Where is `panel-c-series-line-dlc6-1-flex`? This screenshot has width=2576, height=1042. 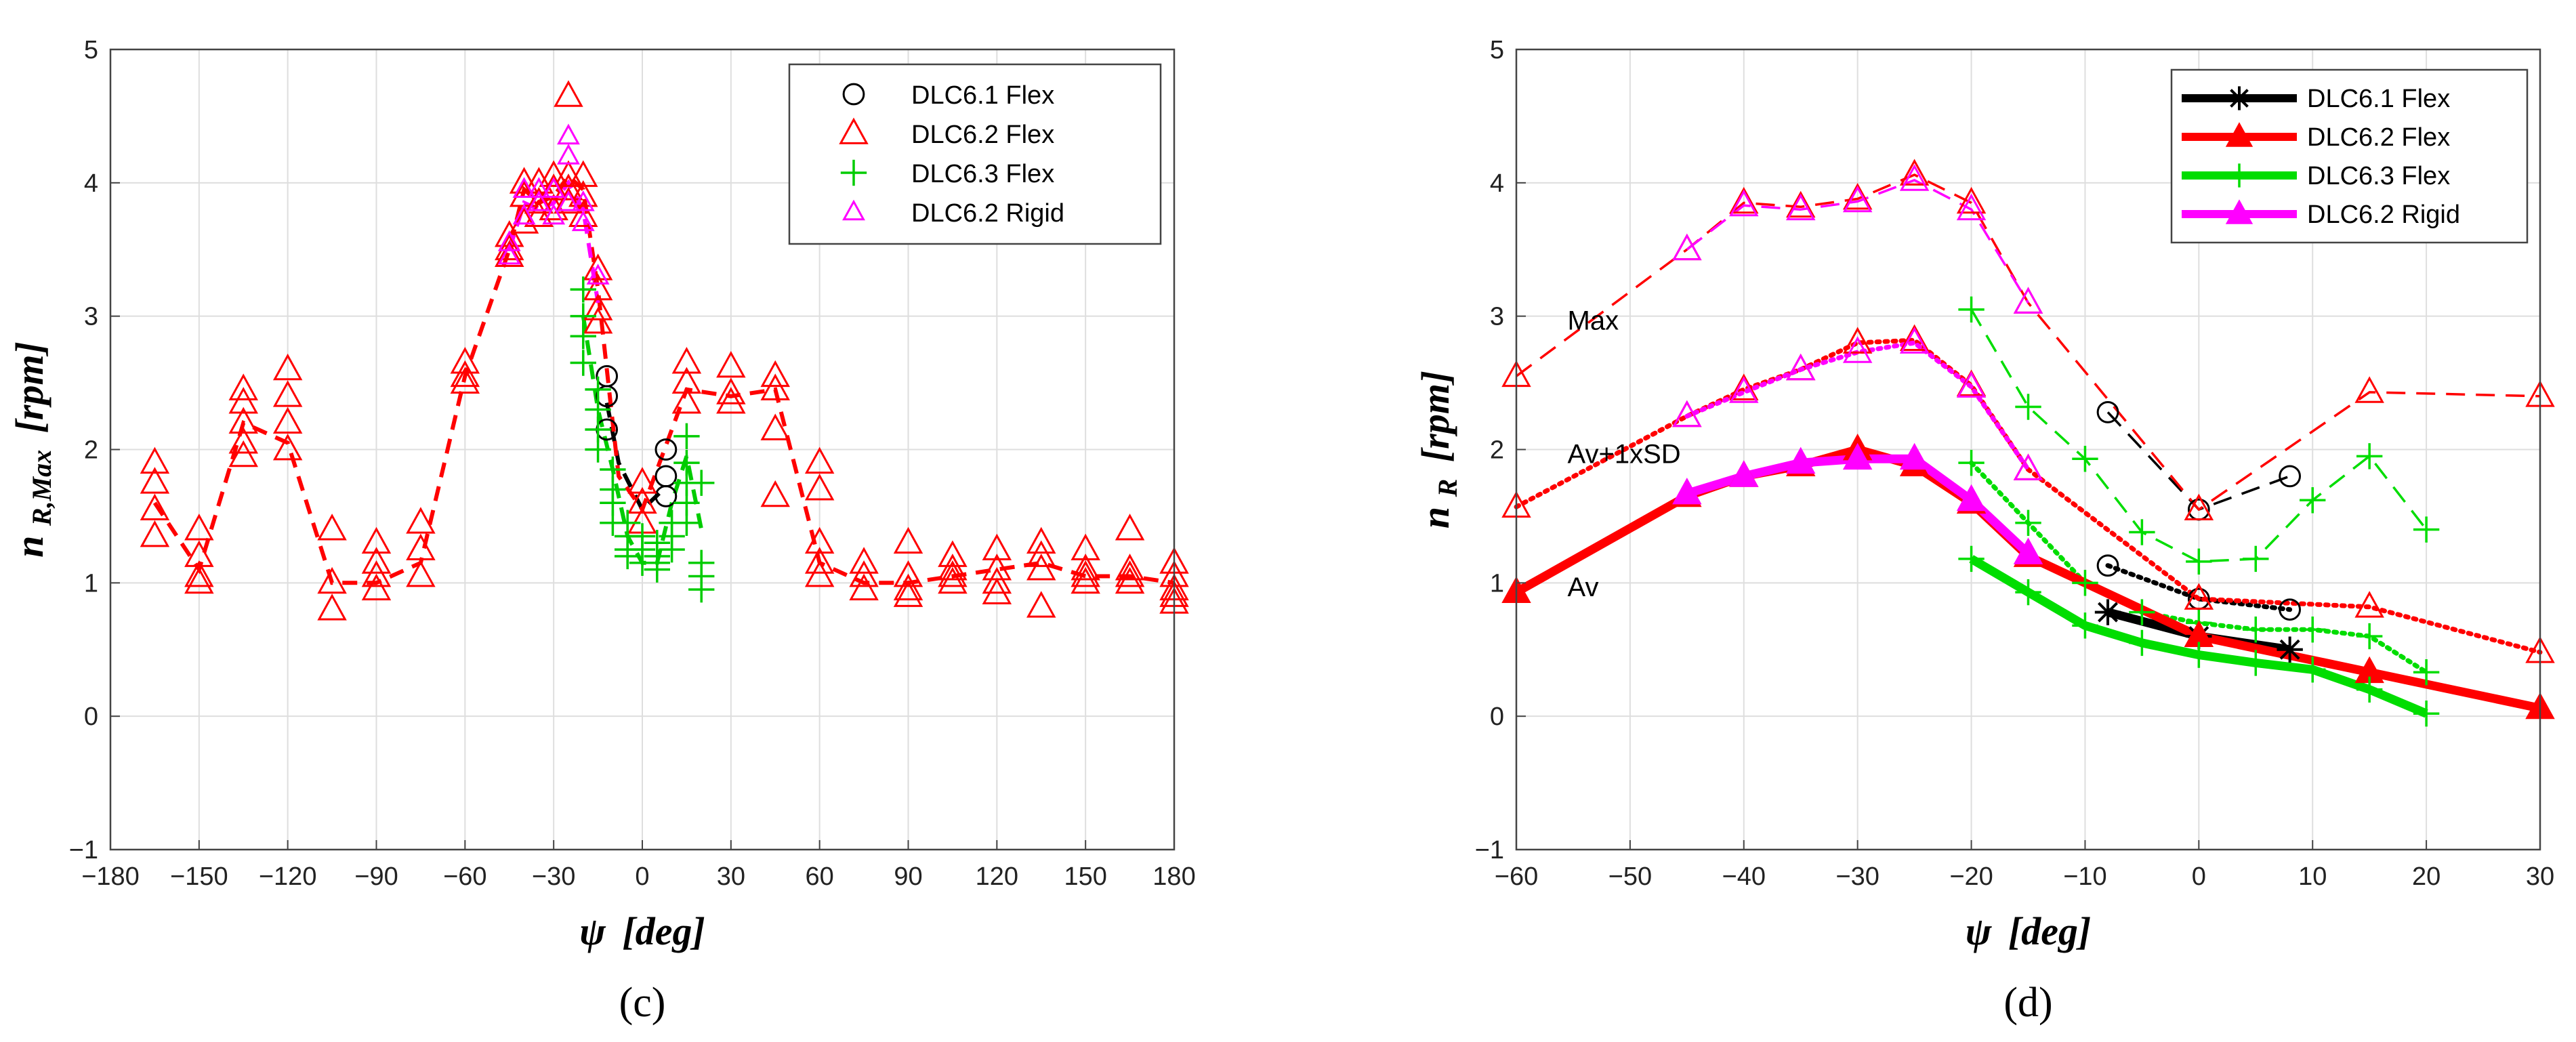 panel-c-series-line-dlc6-1-flex is located at coordinates (635, 458).